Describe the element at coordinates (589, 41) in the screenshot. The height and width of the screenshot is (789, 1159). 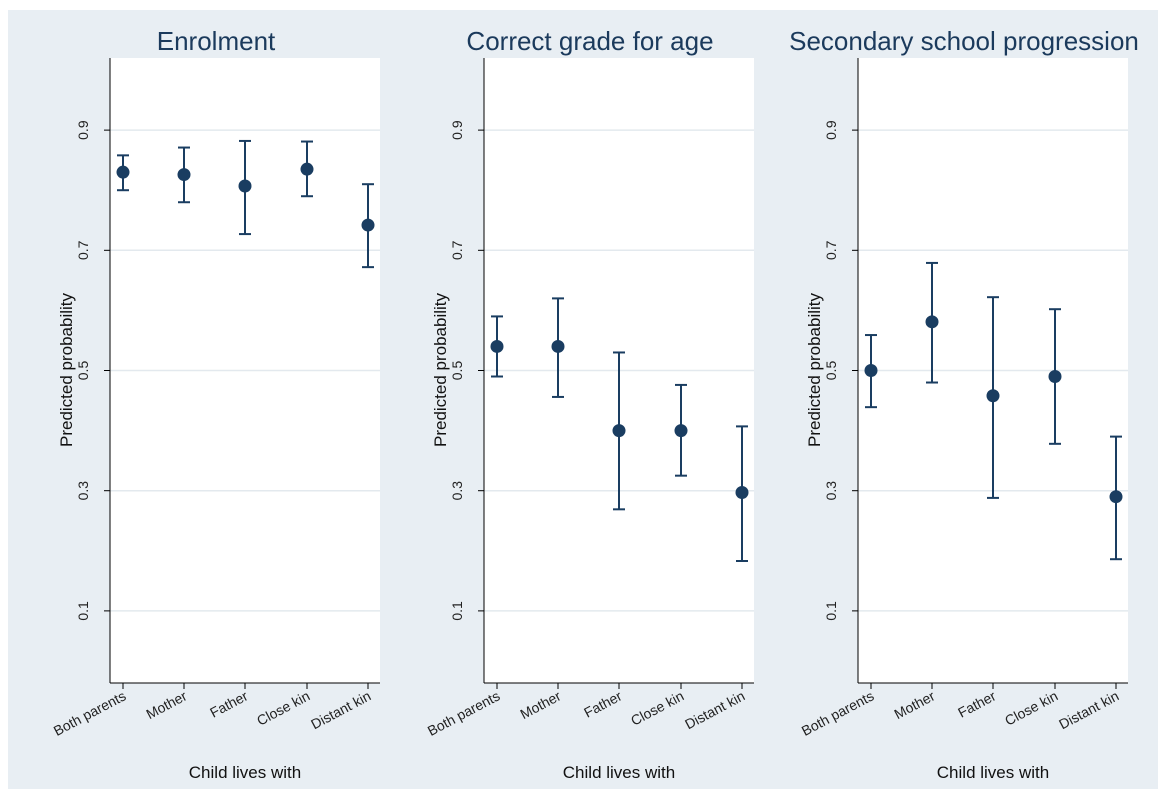
I see `chart-title: Correct grade for age` at that location.